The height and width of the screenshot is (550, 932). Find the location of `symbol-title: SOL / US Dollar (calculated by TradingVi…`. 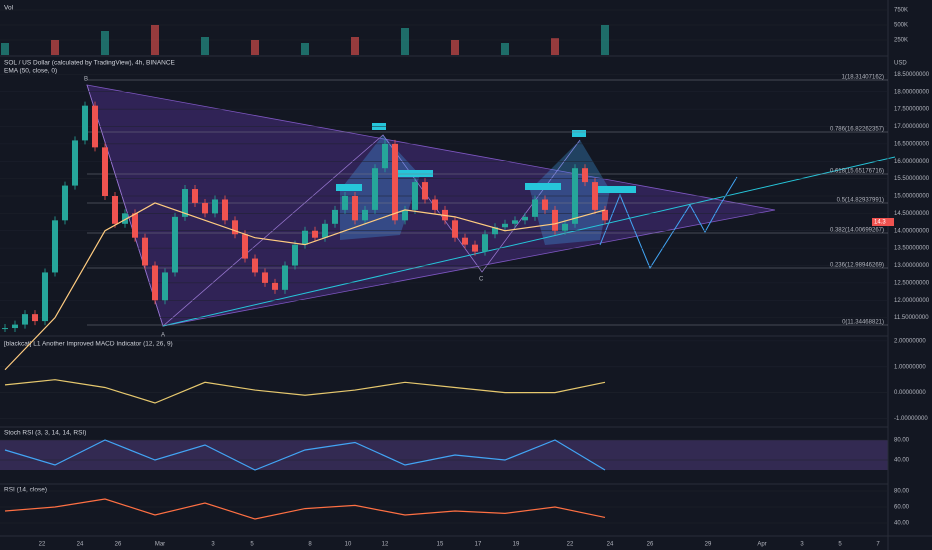

symbol-title: SOL / US Dollar (calculated by TradingVi… is located at coordinates (90, 63).